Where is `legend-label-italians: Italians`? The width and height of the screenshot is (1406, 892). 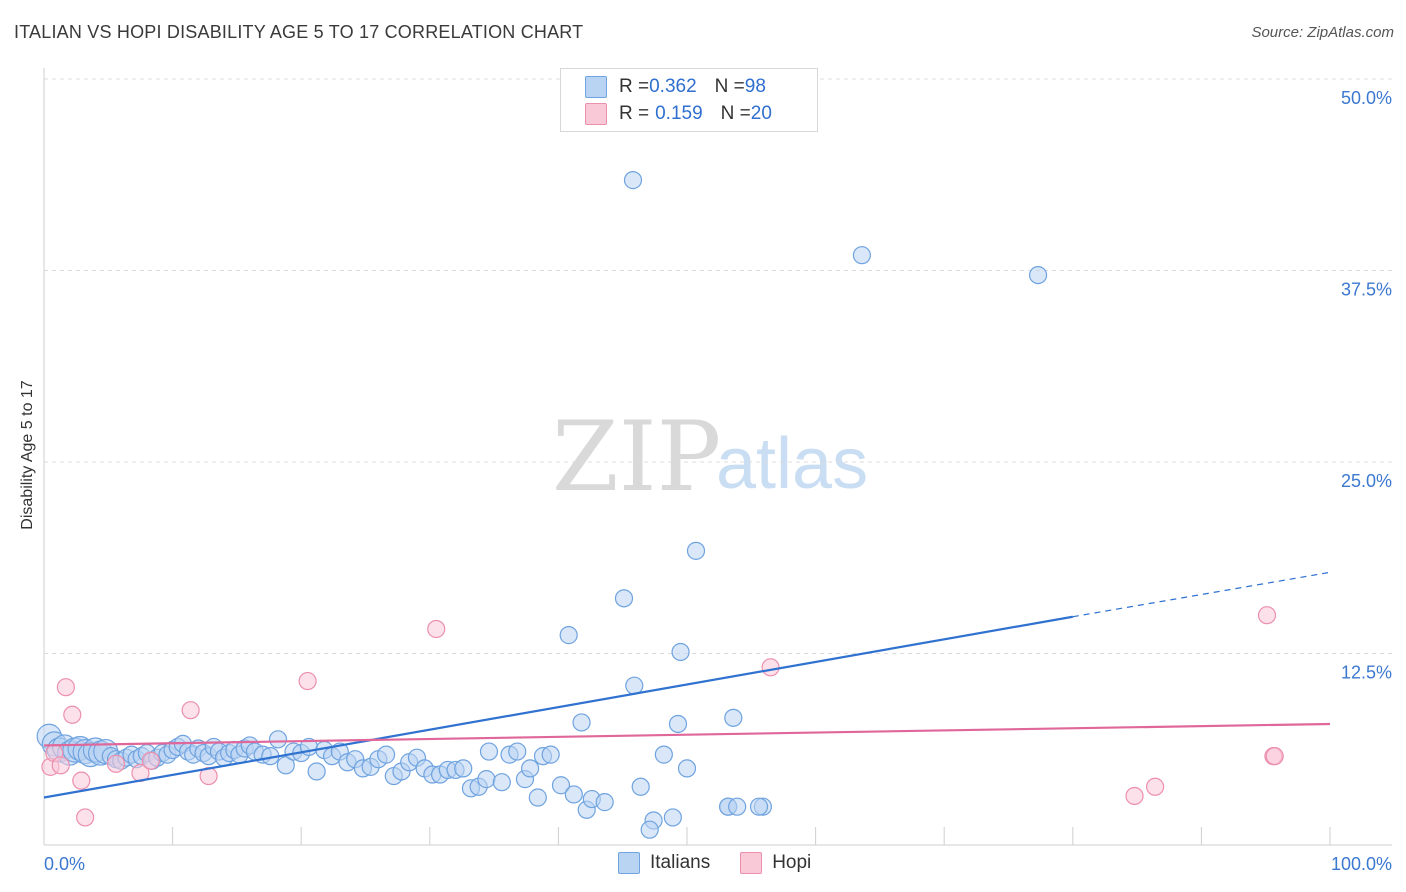
legend-label-italians: Italians is located at coordinates (680, 862).